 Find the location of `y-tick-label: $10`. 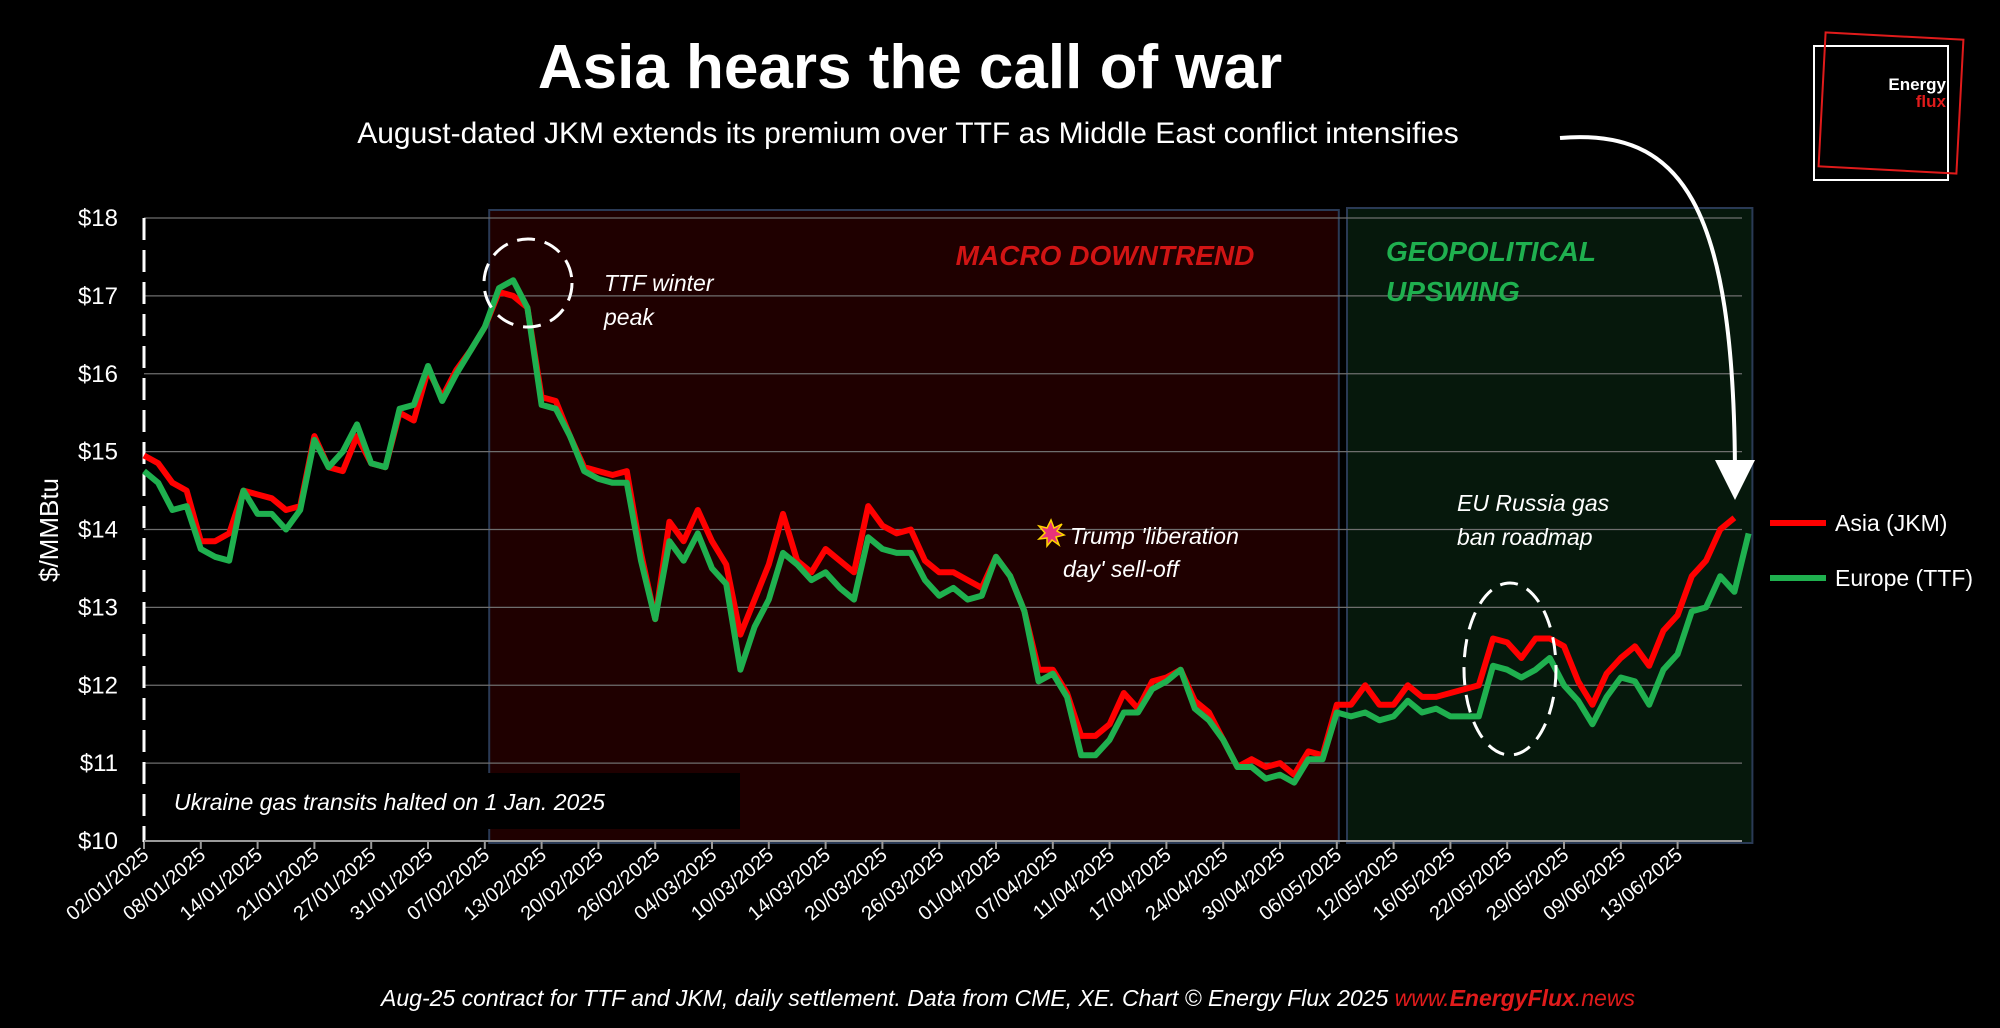

y-tick-label: $10 is located at coordinates (98, 841).